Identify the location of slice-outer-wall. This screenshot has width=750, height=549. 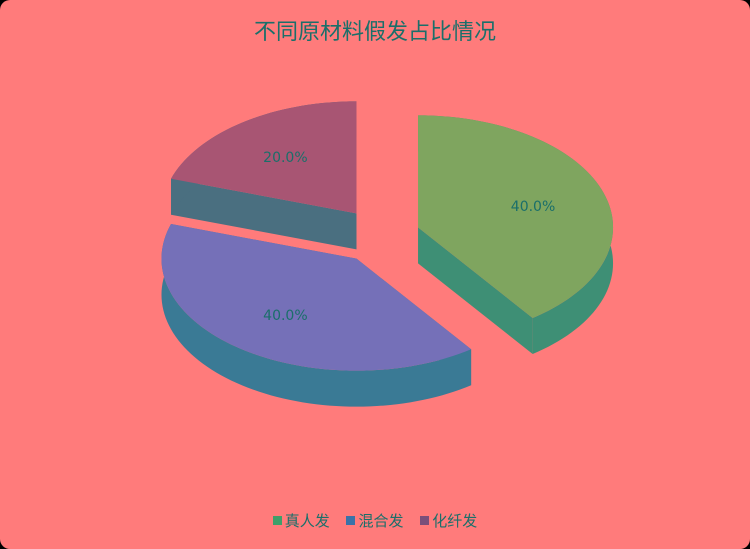
(316, 315).